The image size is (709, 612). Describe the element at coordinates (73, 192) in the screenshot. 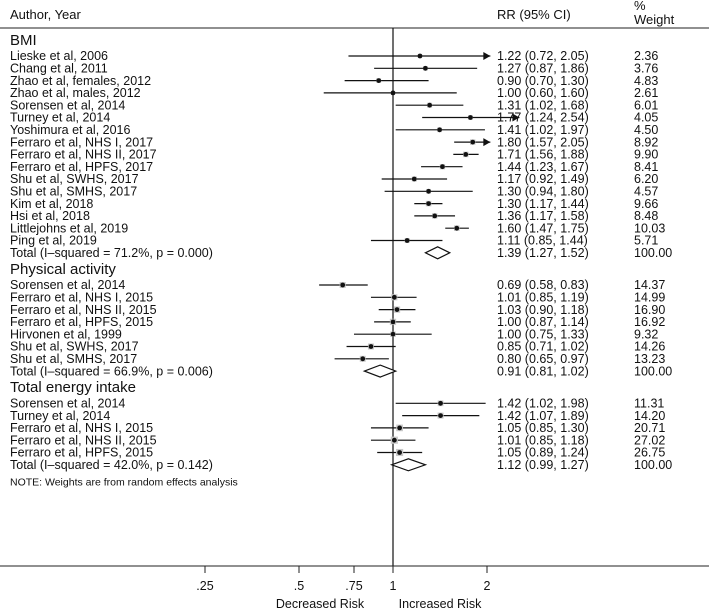

I see `study-label: Shu et al, SMHS, 2017` at that location.